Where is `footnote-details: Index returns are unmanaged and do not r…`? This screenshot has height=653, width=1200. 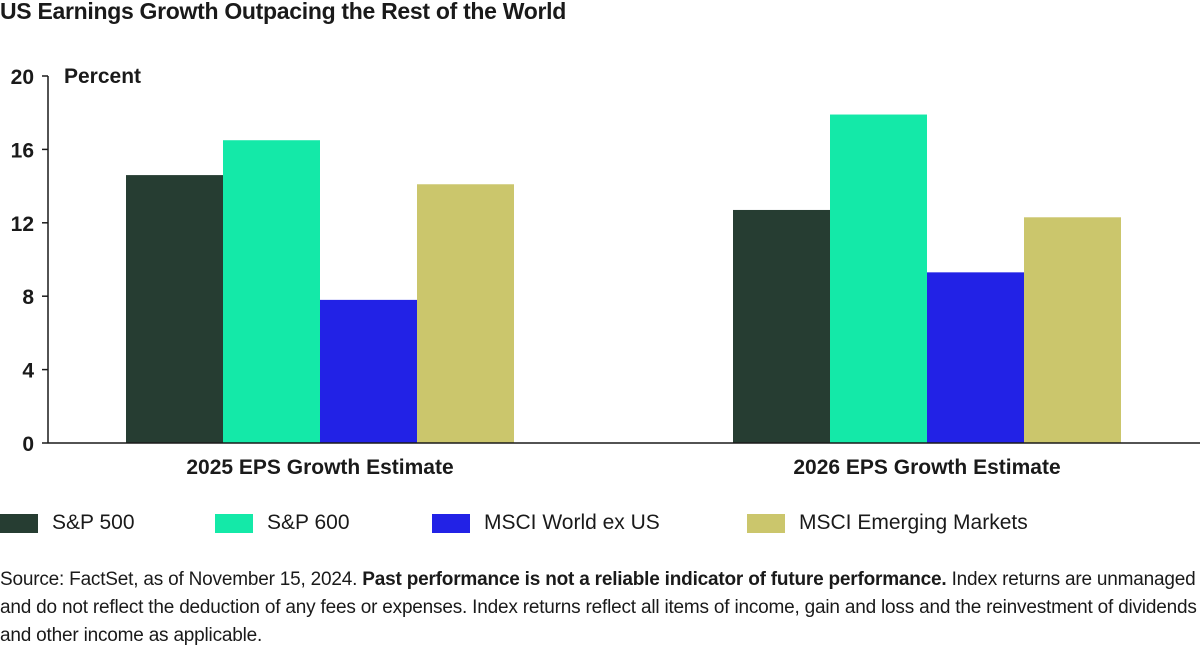
footnote-details: Index returns are unmanaged and do not r… is located at coordinates (598, 607).